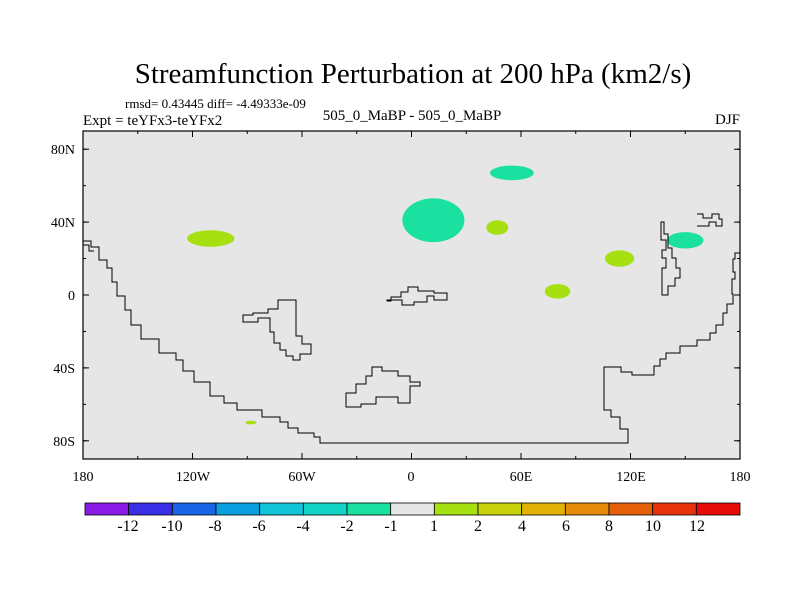  What do you see at coordinates (478, 526) in the screenshot?
I see `colorbar-label: 2` at bounding box center [478, 526].